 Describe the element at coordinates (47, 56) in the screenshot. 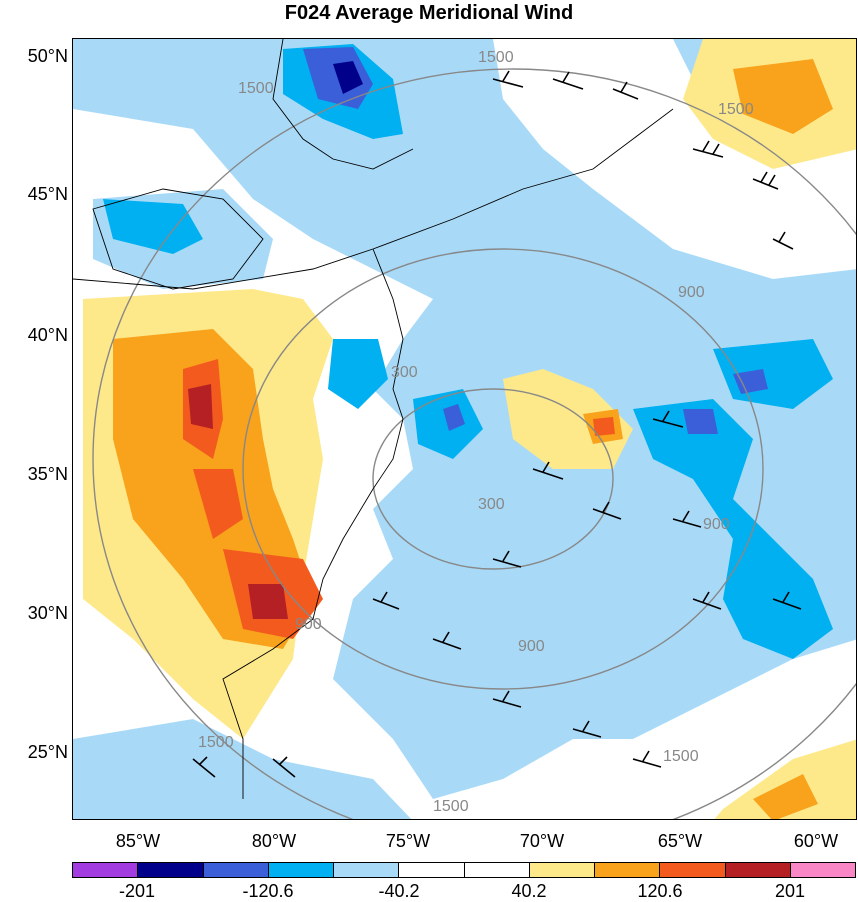

I see `lat-label-50n: 50°N` at that location.